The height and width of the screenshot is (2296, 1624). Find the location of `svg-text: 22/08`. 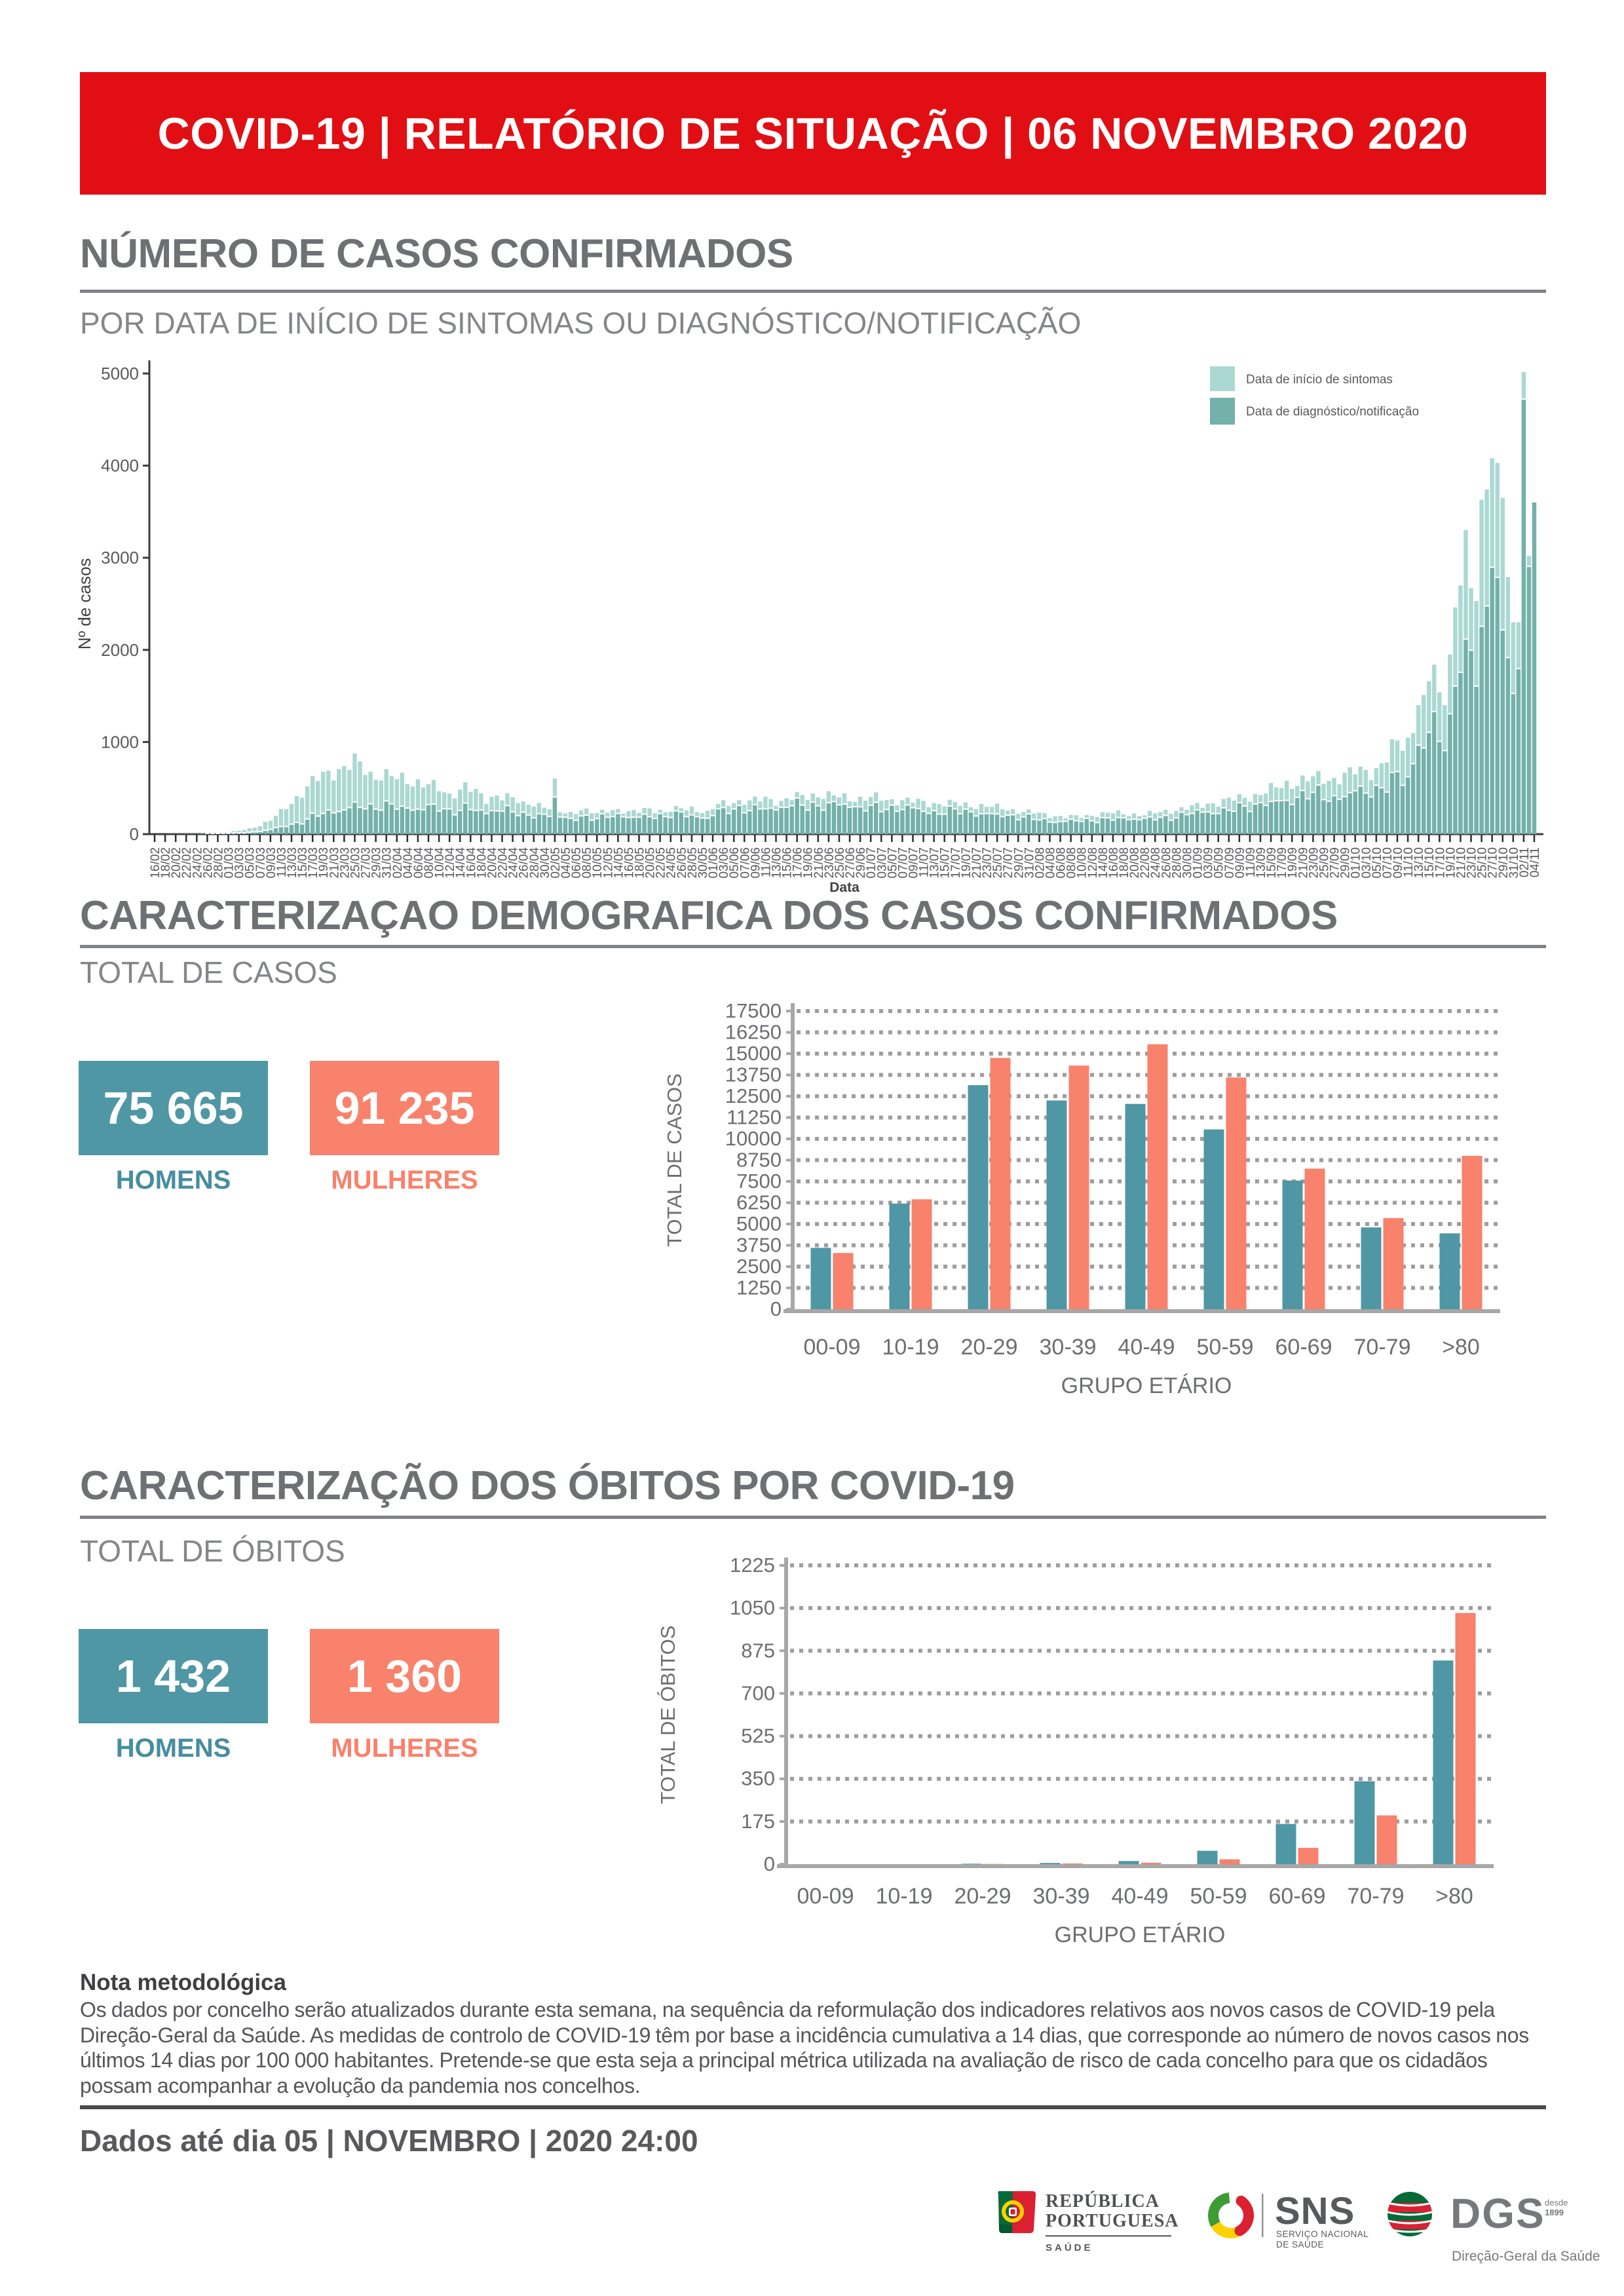

svg-text: 22/08 is located at coordinates (1145, 863).